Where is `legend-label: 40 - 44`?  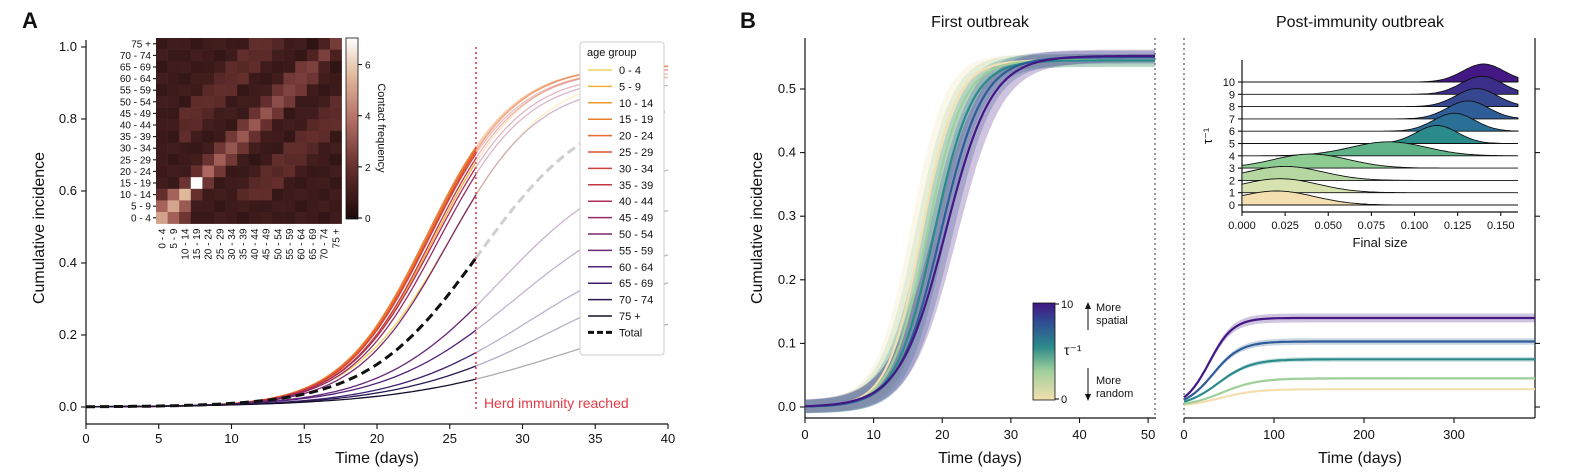 legend-label: 40 - 44 is located at coordinates (636, 202).